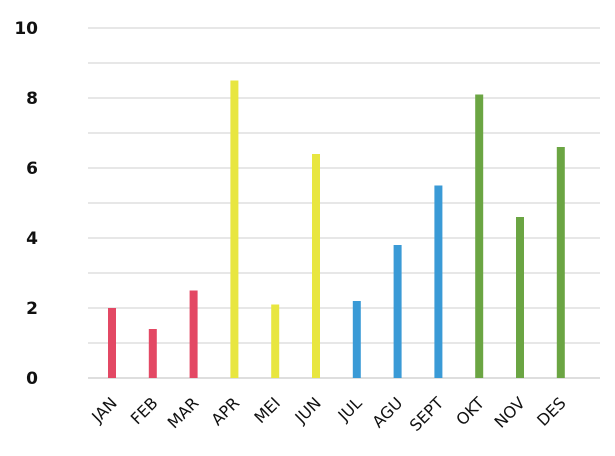  What do you see at coordinates (551, 411) in the screenshot?
I see `x-tick-label: DES` at bounding box center [551, 411].